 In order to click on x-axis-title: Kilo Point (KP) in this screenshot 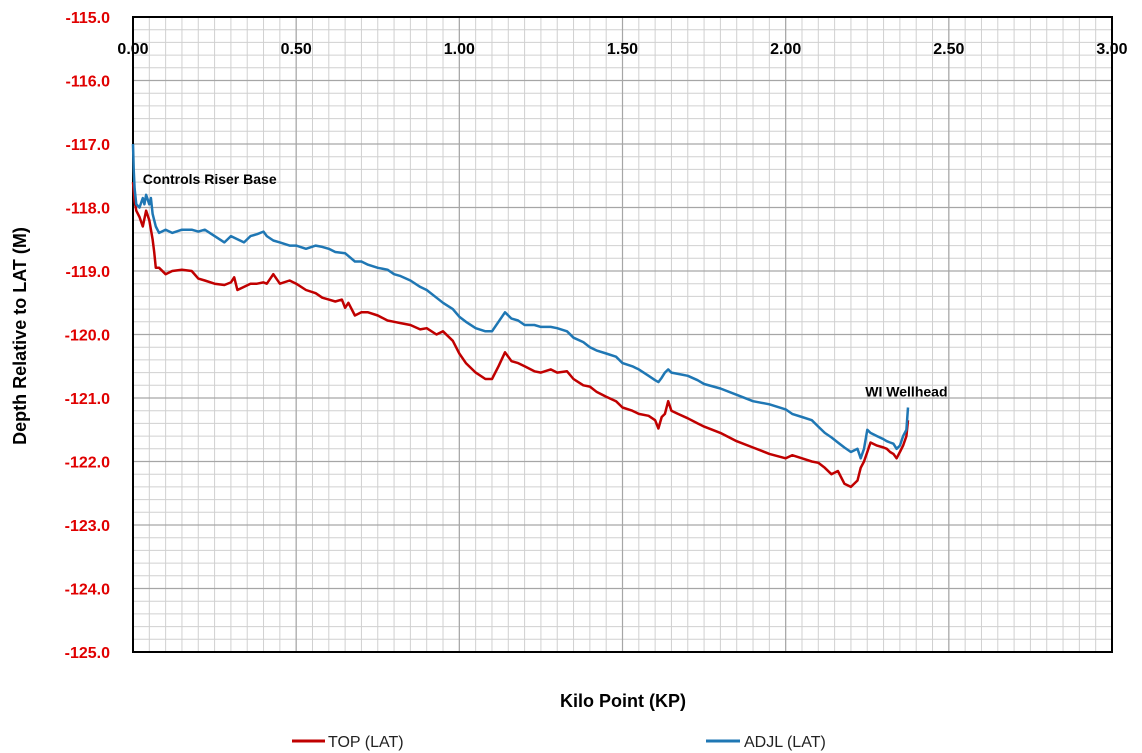, I will do `click(623, 701)`.